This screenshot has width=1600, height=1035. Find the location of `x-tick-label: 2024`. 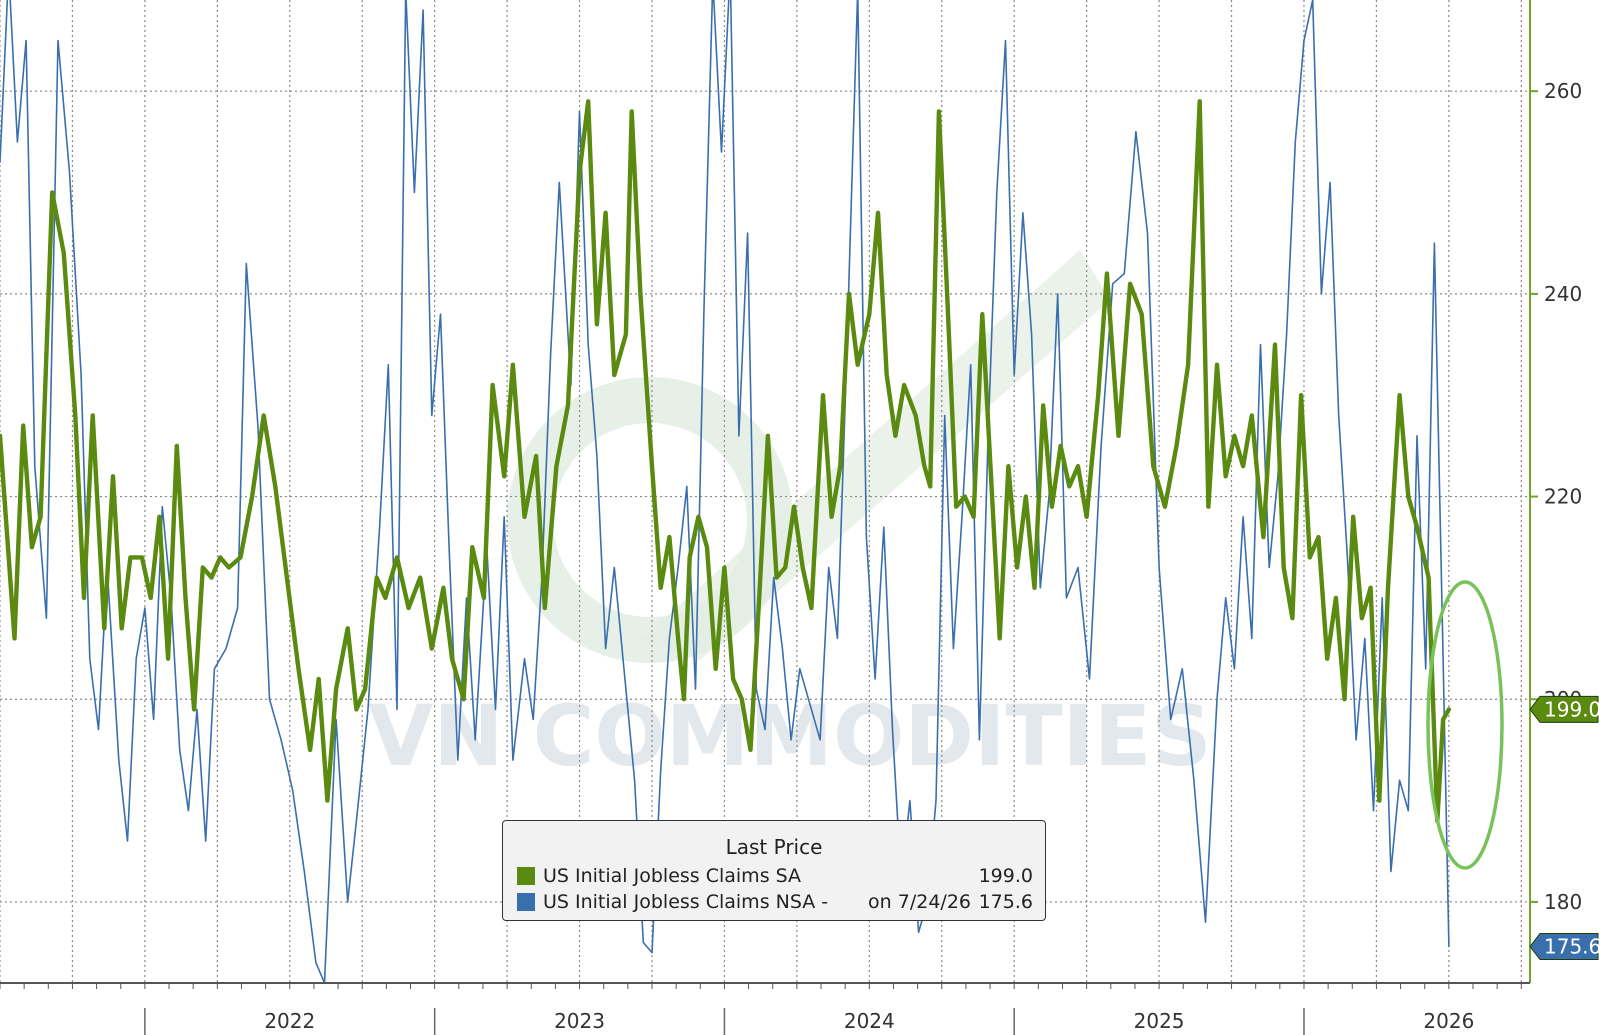

x-tick-label: 2024 is located at coordinates (869, 1021).